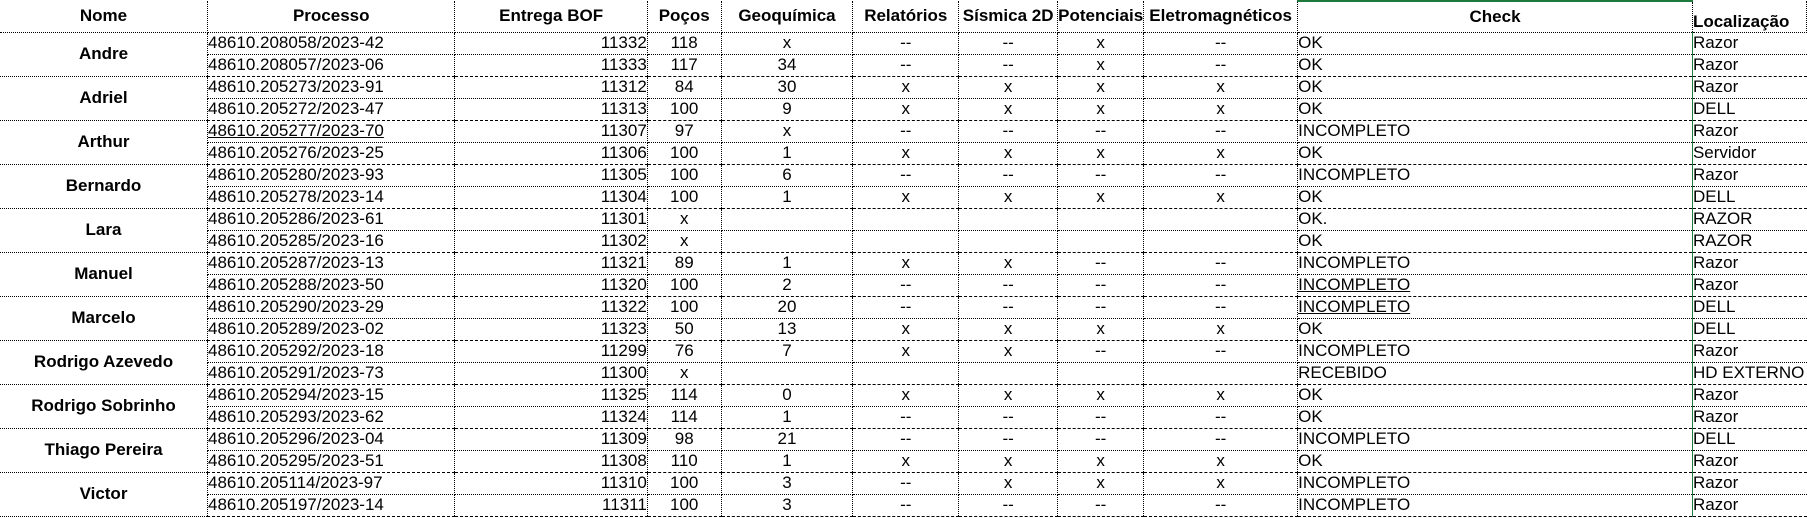  Describe the element at coordinates (551, 263) in the screenshot. I see `cell-entrega-bof: 11321` at that location.